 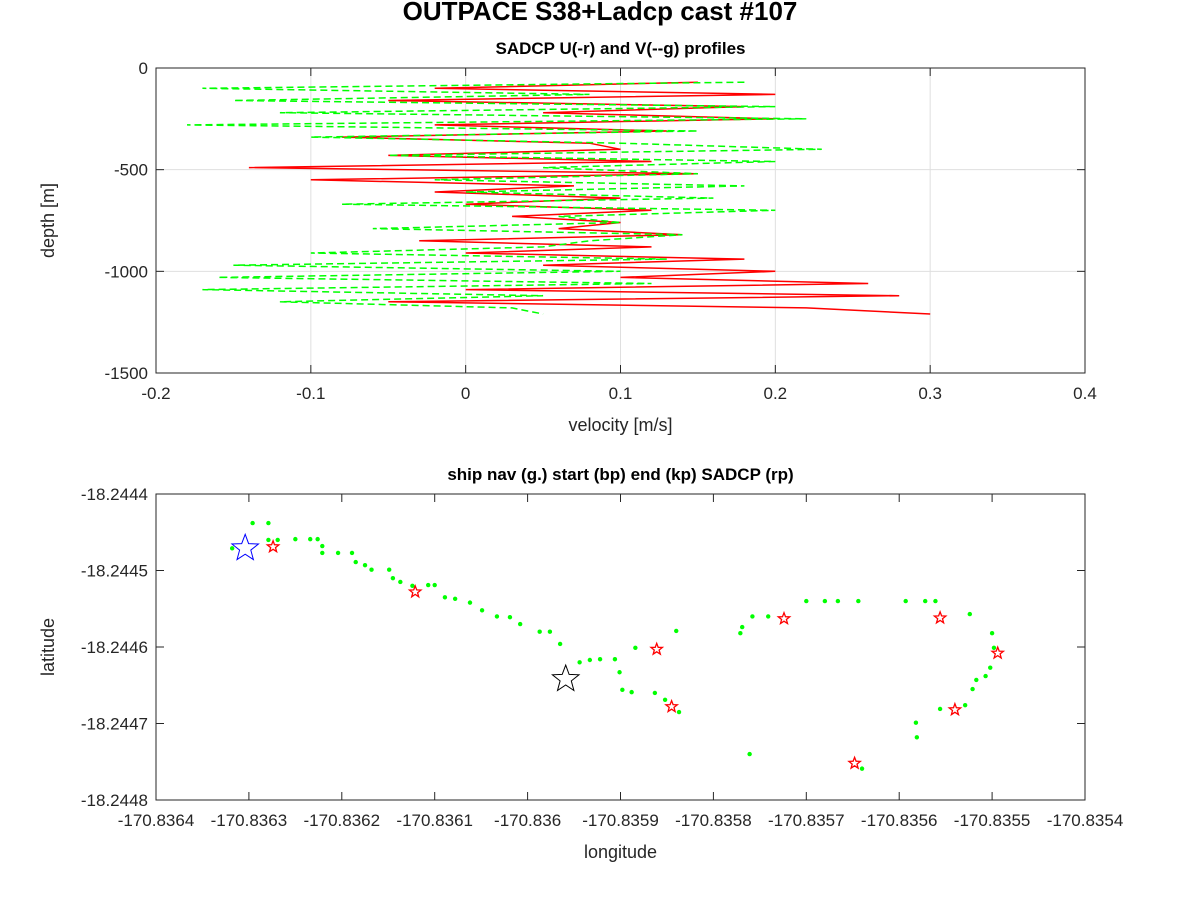 What do you see at coordinates (342, 820) in the screenshot?
I see `x-tick-label: -170.8362` at bounding box center [342, 820].